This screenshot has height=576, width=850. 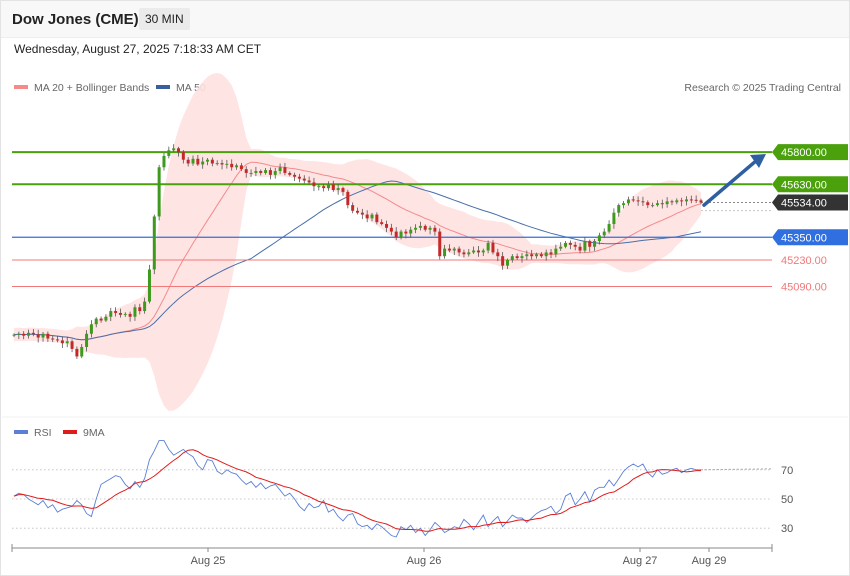 I want to click on rsi-grid: 70 50 30, so click(x=402, y=500).